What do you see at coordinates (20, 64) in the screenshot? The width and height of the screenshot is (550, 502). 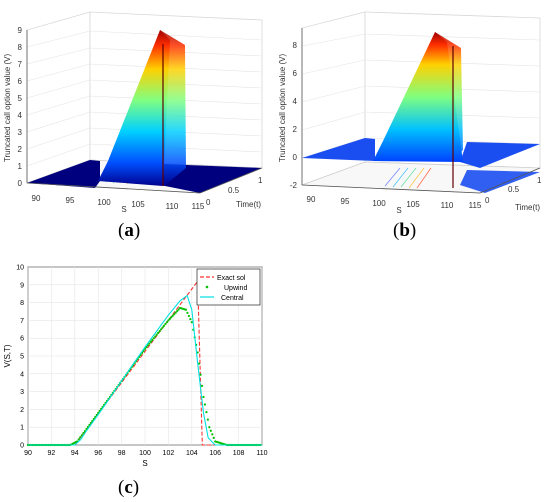 I see `z-tick: 7` at bounding box center [20, 64].